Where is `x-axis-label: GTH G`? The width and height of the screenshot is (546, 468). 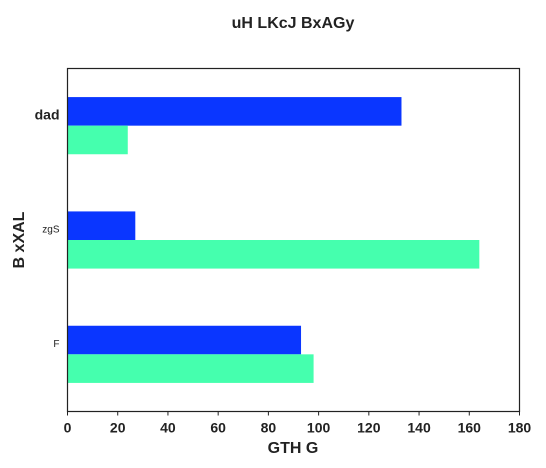 x-axis-label: GTH G is located at coordinates (293, 448).